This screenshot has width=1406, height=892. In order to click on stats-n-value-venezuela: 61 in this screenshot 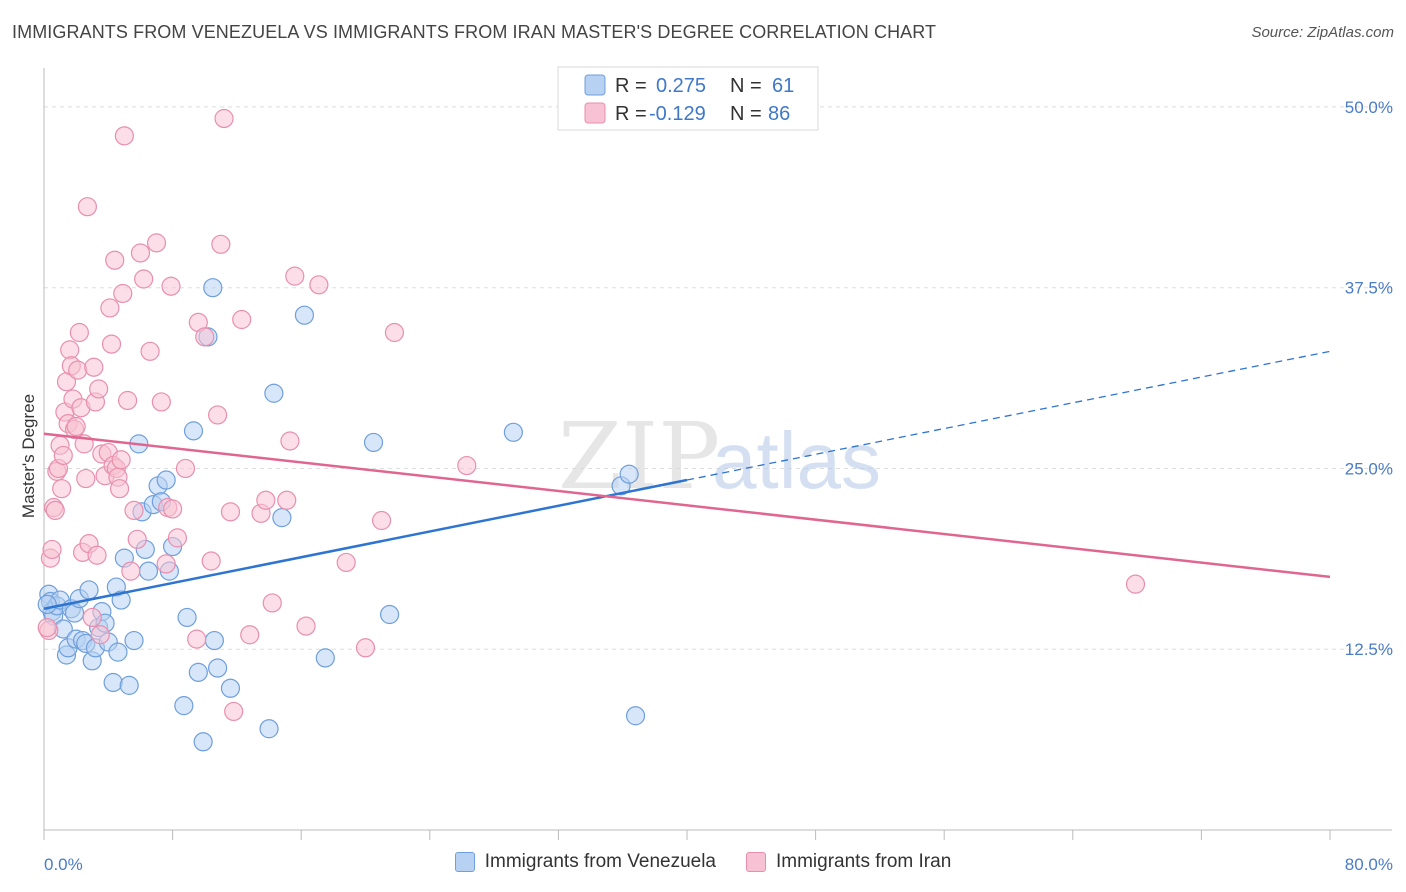, I will do `click(783, 86)`.